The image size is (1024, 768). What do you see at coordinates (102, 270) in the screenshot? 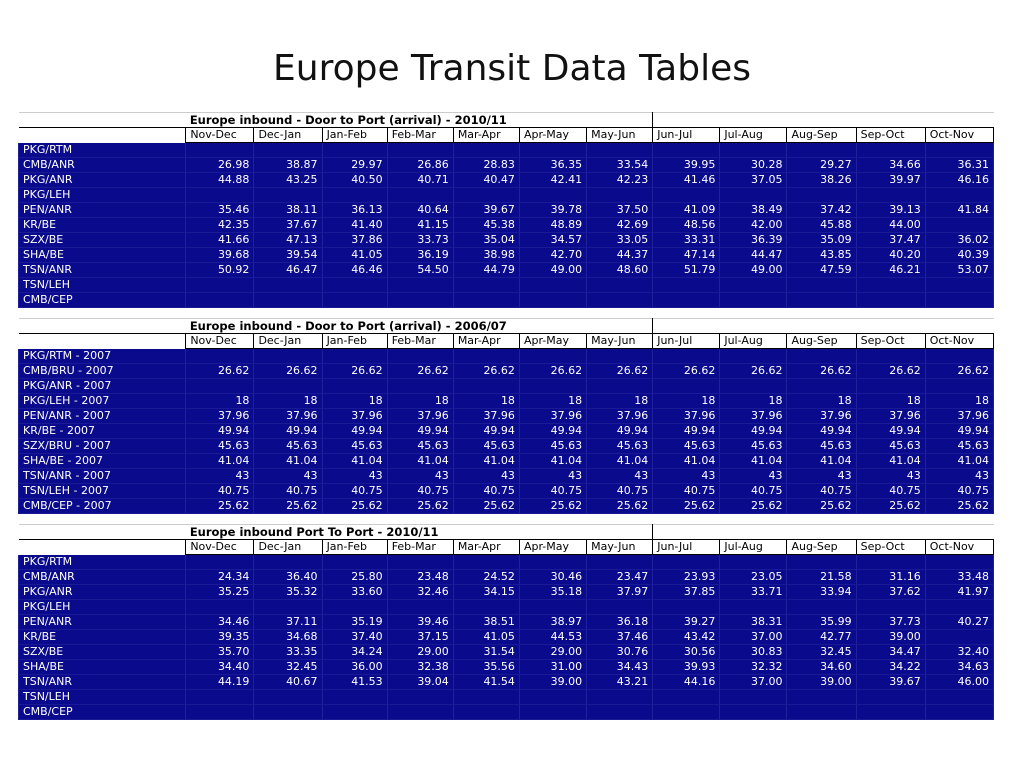
I see `route-label: TSN/ANR` at bounding box center [102, 270].